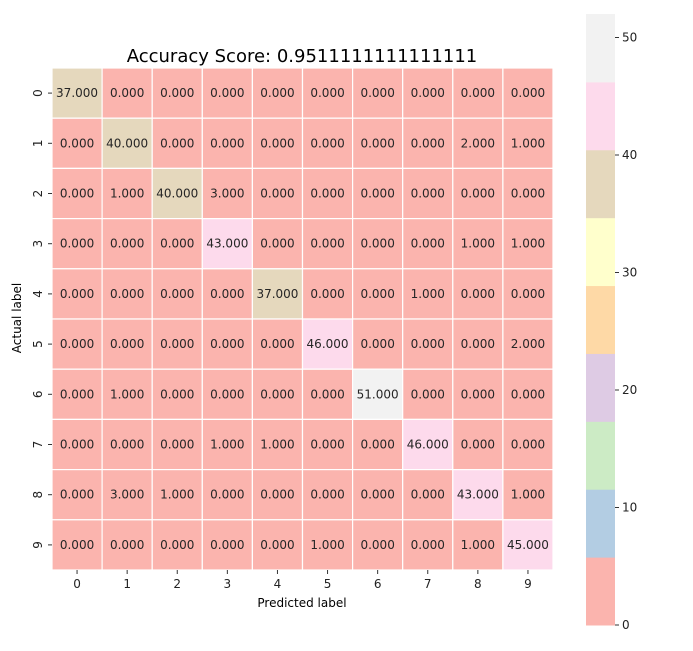 The height and width of the screenshot is (651, 693). What do you see at coordinates (428, 584) in the screenshot?
I see `x-tick-label: 7` at bounding box center [428, 584].